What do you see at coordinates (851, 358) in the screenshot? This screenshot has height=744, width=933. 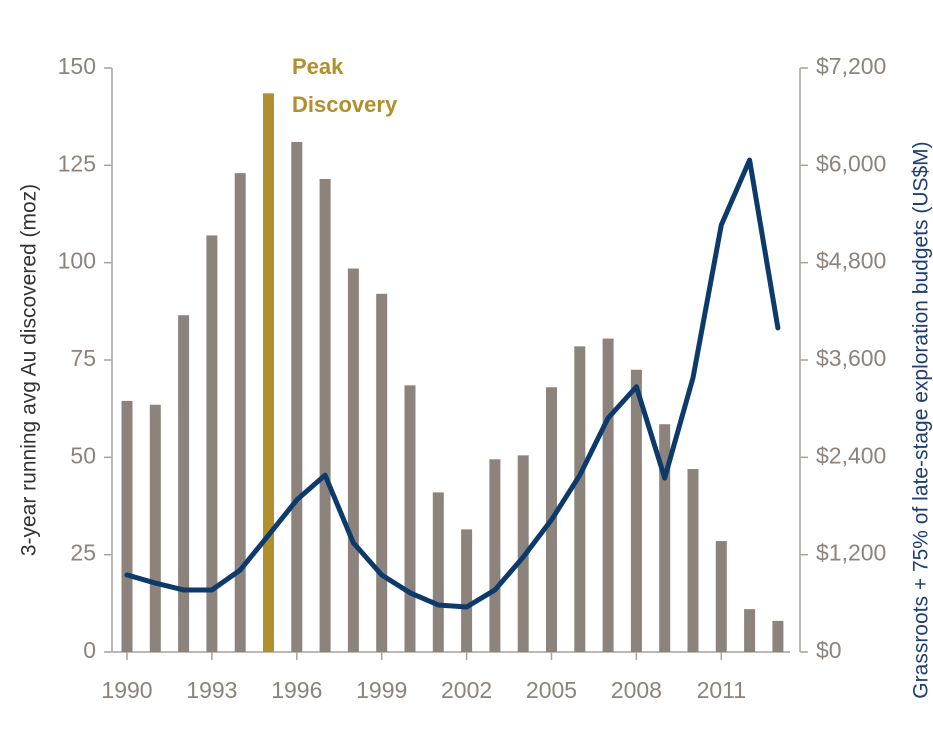 I see `y2-tick-label: $3,600` at bounding box center [851, 358].